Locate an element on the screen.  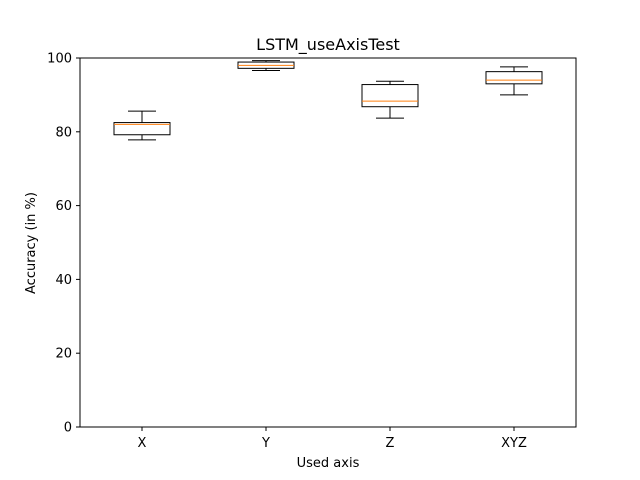
x-axis-label: Used axis is located at coordinates (328, 463).